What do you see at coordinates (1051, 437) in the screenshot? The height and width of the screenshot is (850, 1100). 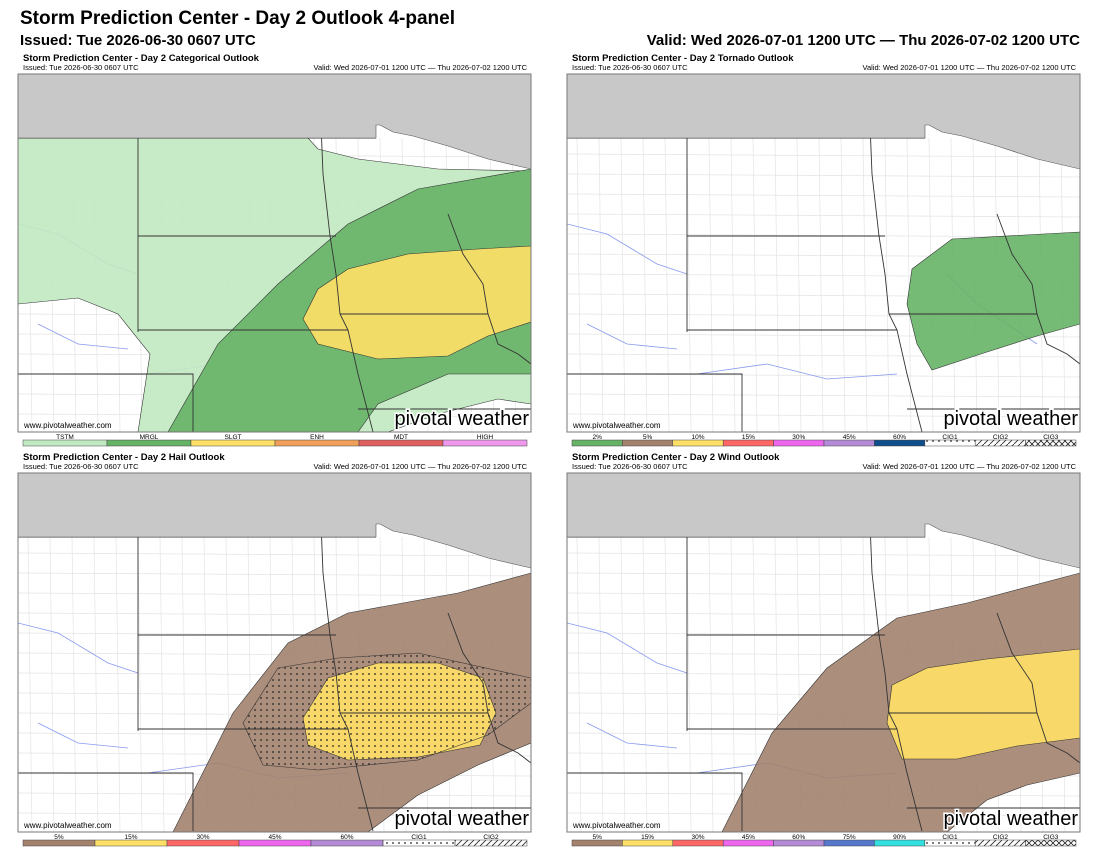 I see `legend-label: CIG3` at bounding box center [1051, 437].